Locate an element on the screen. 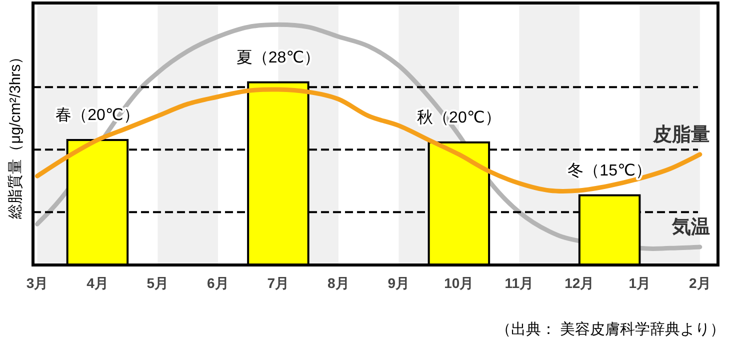  annotation: 秋（20℃） is located at coordinates (459, 117).